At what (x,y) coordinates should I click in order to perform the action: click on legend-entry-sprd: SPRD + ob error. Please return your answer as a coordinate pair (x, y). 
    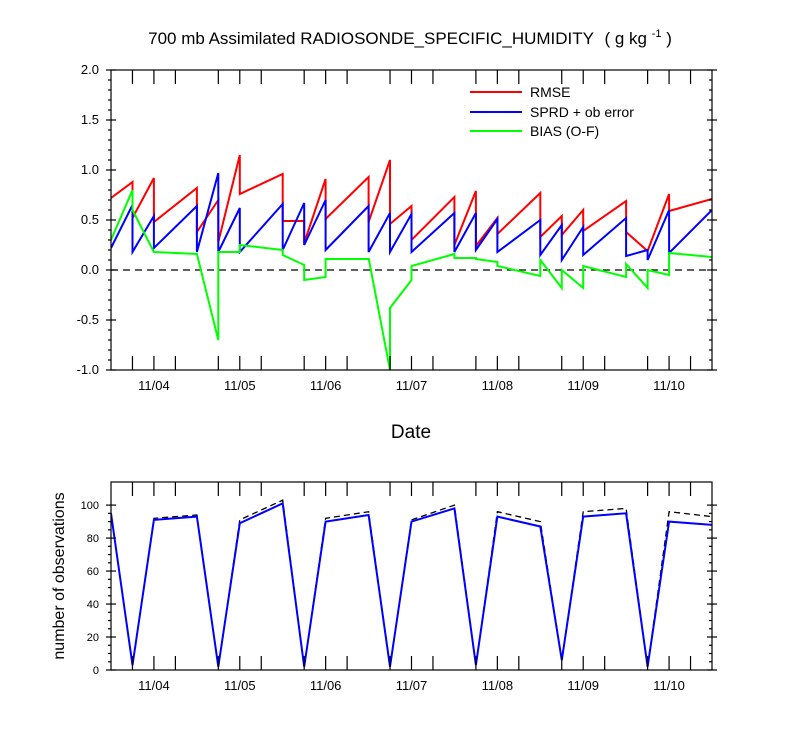
    Looking at the image, I should click on (552, 112).